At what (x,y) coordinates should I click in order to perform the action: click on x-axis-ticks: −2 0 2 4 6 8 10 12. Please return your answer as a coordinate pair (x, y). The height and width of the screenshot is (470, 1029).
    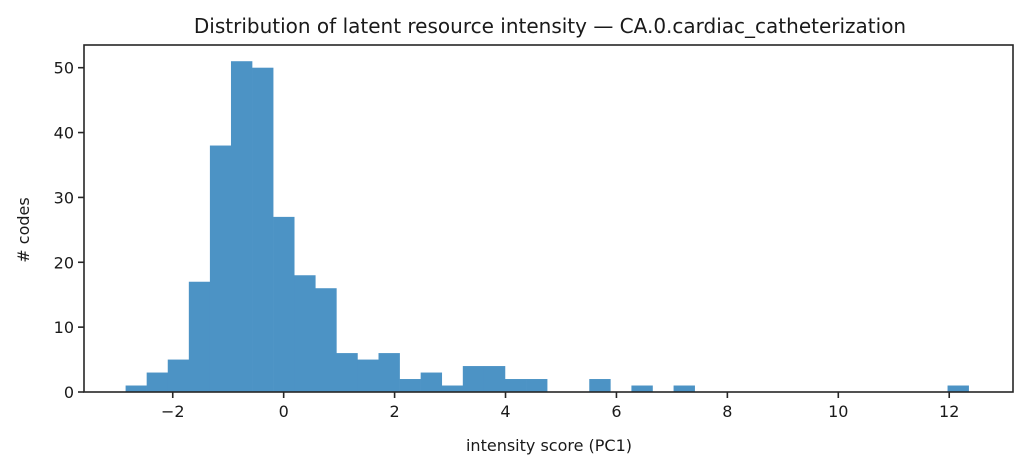
    Looking at the image, I should click on (560, 406).